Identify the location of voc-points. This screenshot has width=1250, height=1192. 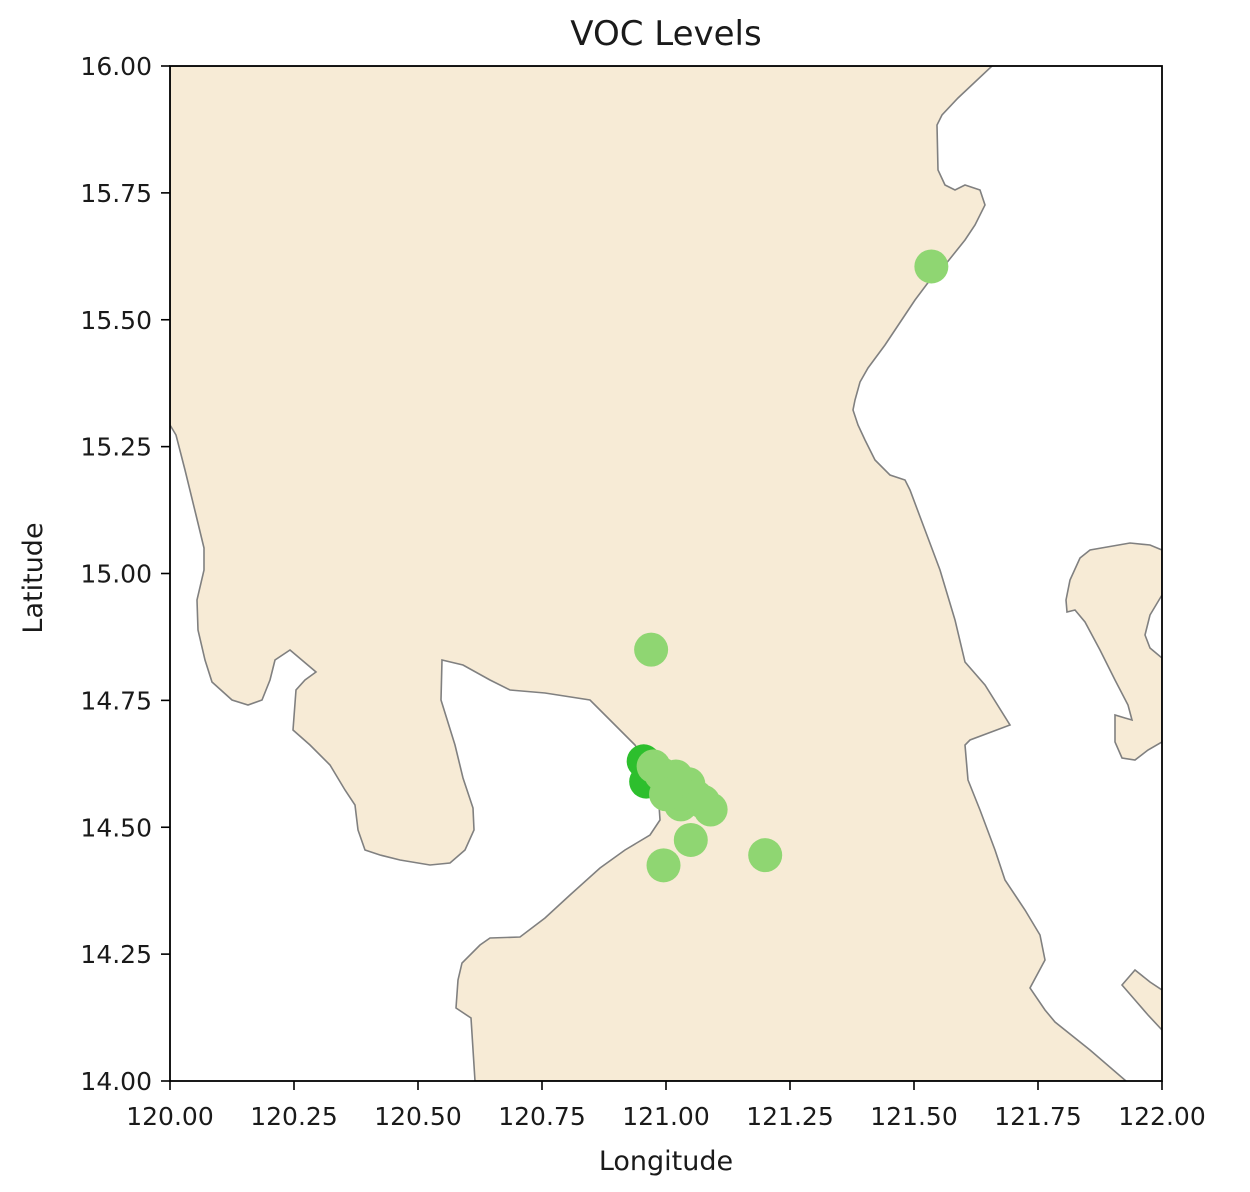
(787, 566).